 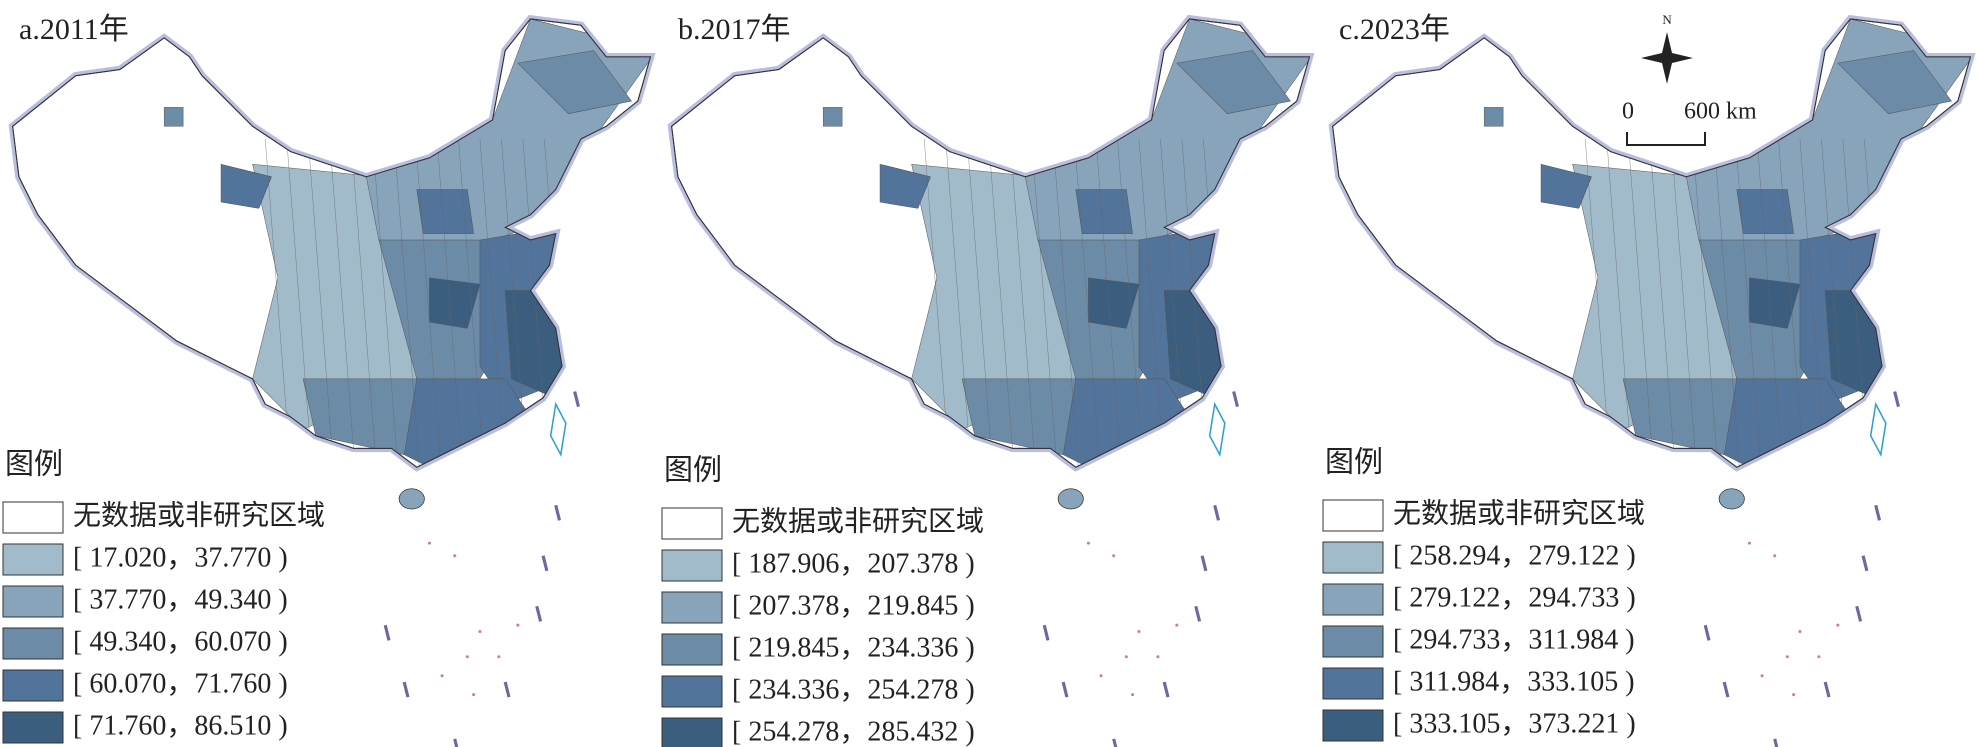 I want to click on legend-label: [ 37.770，49.340 ), so click(x=180, y=599).